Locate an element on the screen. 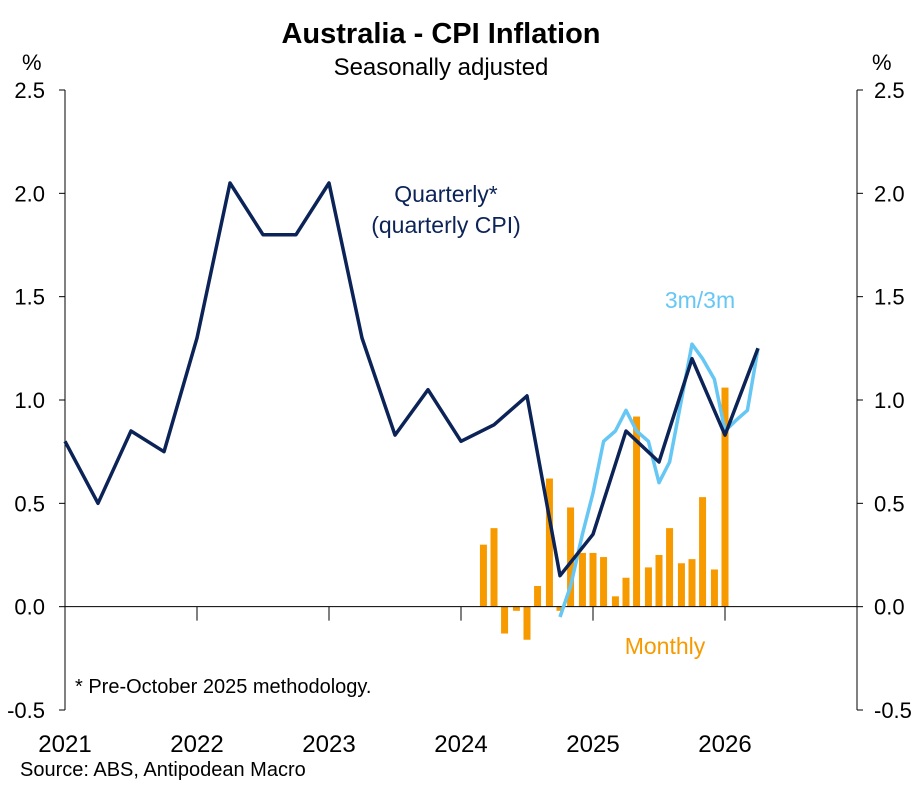  x-tick-label: 2025 is located at coordinates (592, 744).